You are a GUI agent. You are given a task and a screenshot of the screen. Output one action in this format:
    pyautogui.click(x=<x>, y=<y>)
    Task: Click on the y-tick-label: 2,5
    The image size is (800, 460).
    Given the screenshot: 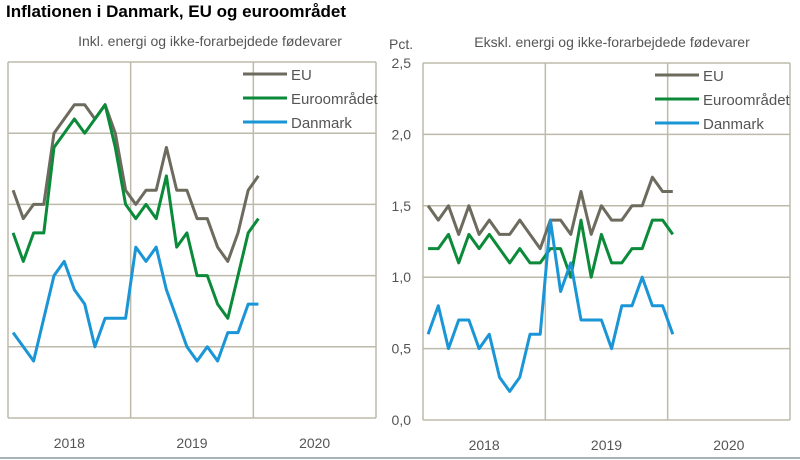 What is the action you would take?
    pyautogui.click(x=402, y=63)
    